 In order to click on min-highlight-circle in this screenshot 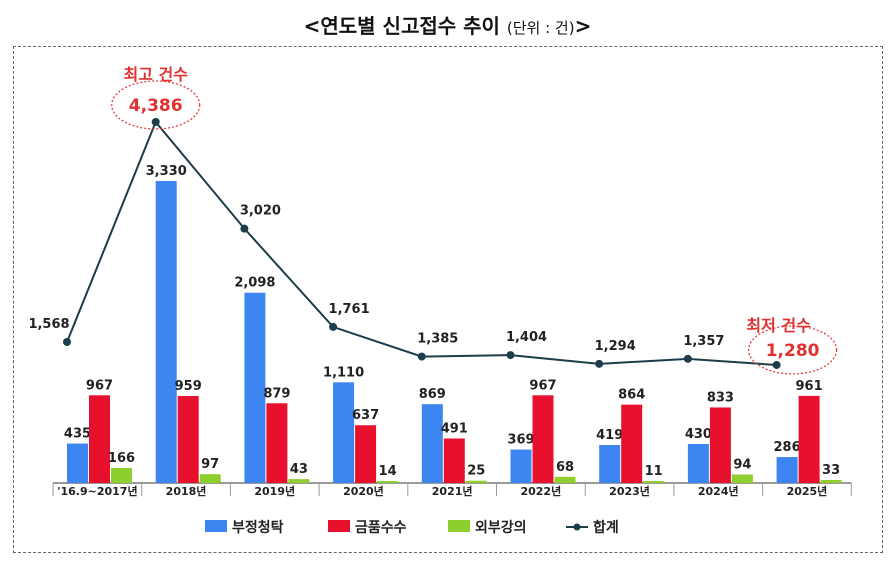, I will do `click(792, 350)`.